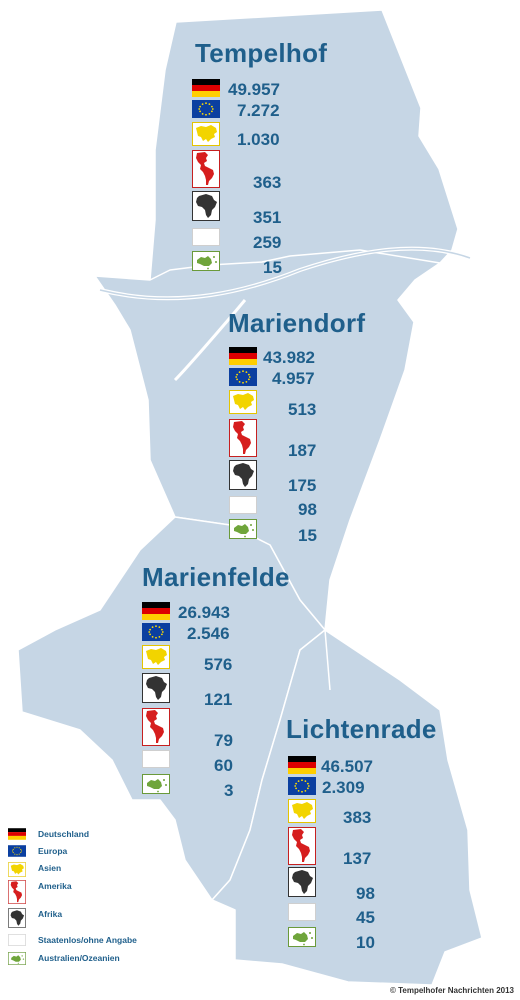 This screenshot has width=520, height=1000. I want to click on mariendorf-value-australien: 15, so click(307, 535).